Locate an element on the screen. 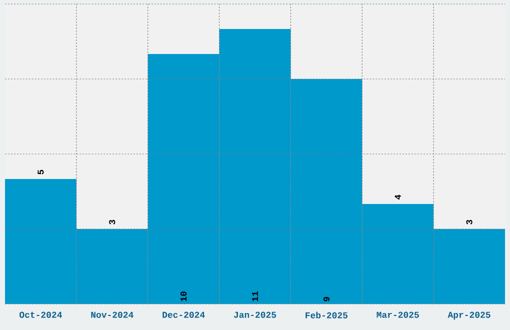  data-label: 9 is located at coordinates (326, 299).